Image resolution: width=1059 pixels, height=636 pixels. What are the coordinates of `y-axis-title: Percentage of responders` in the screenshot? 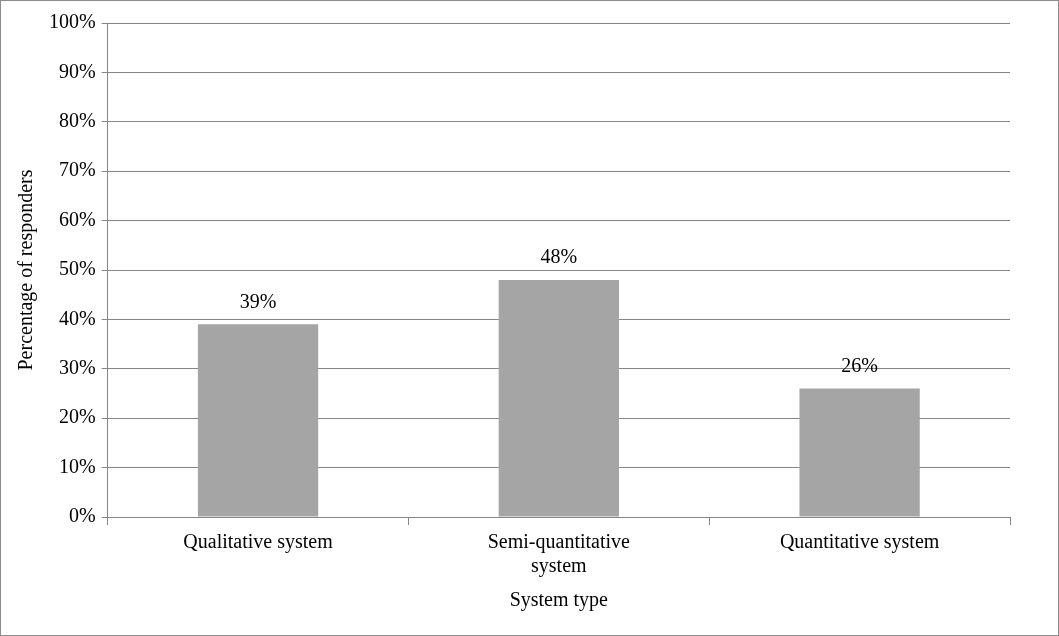 It's located at (26, 270).